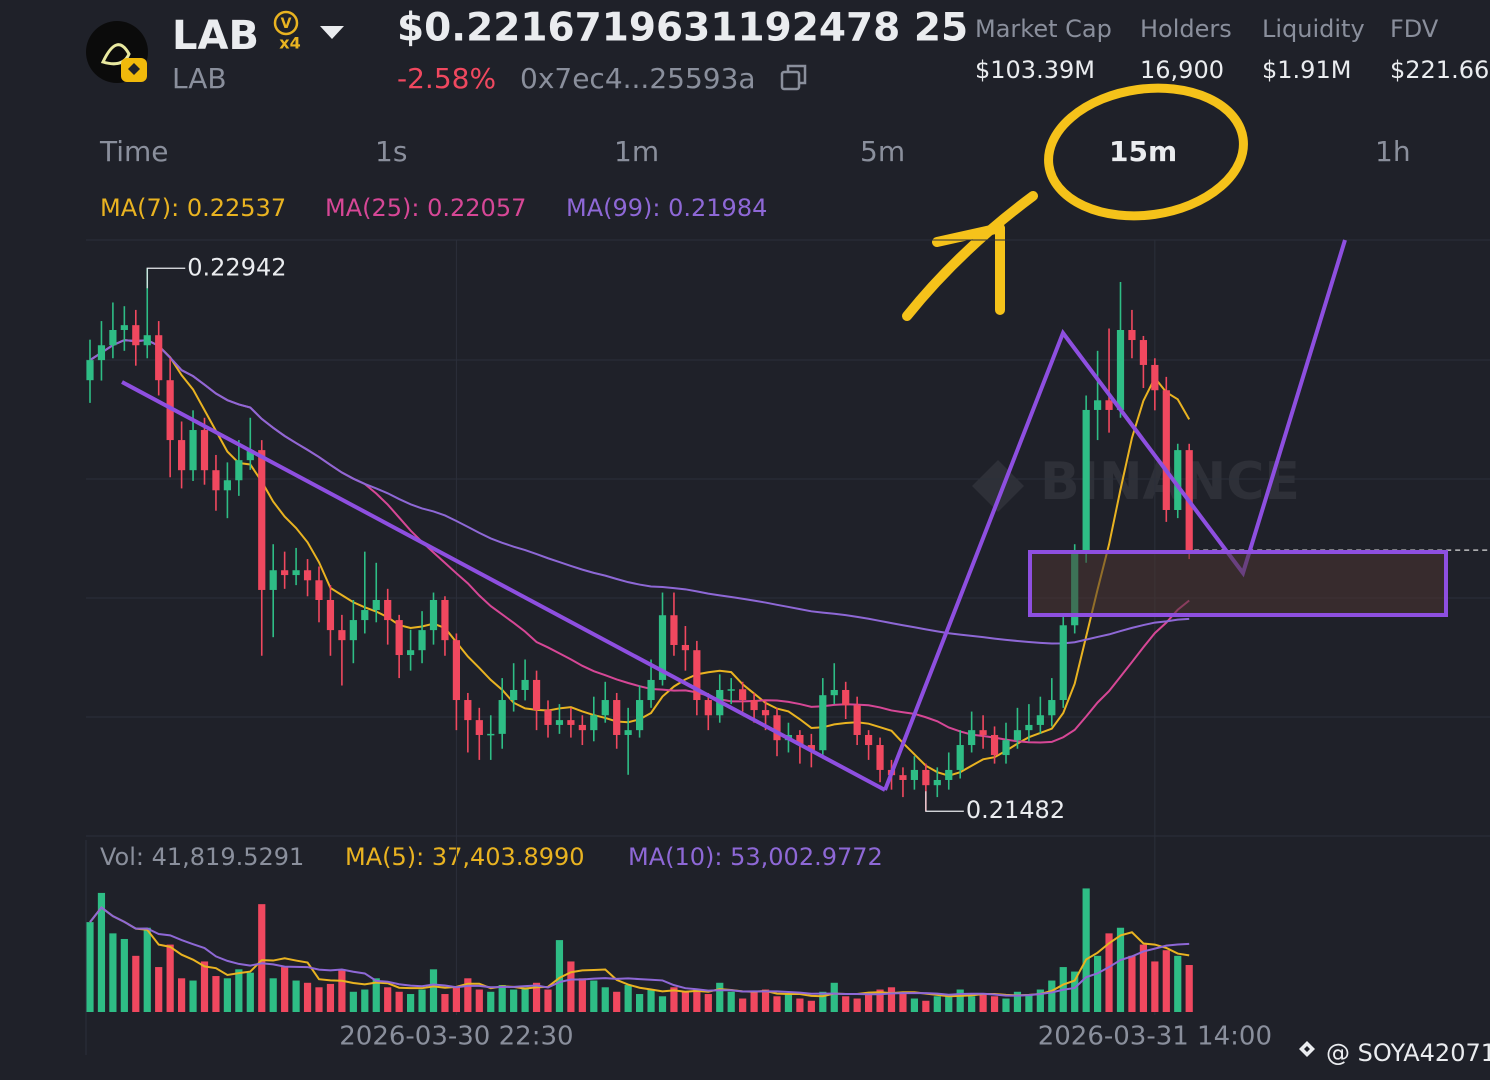  I want to click on interval-tab: 1s, so click(391, 151).